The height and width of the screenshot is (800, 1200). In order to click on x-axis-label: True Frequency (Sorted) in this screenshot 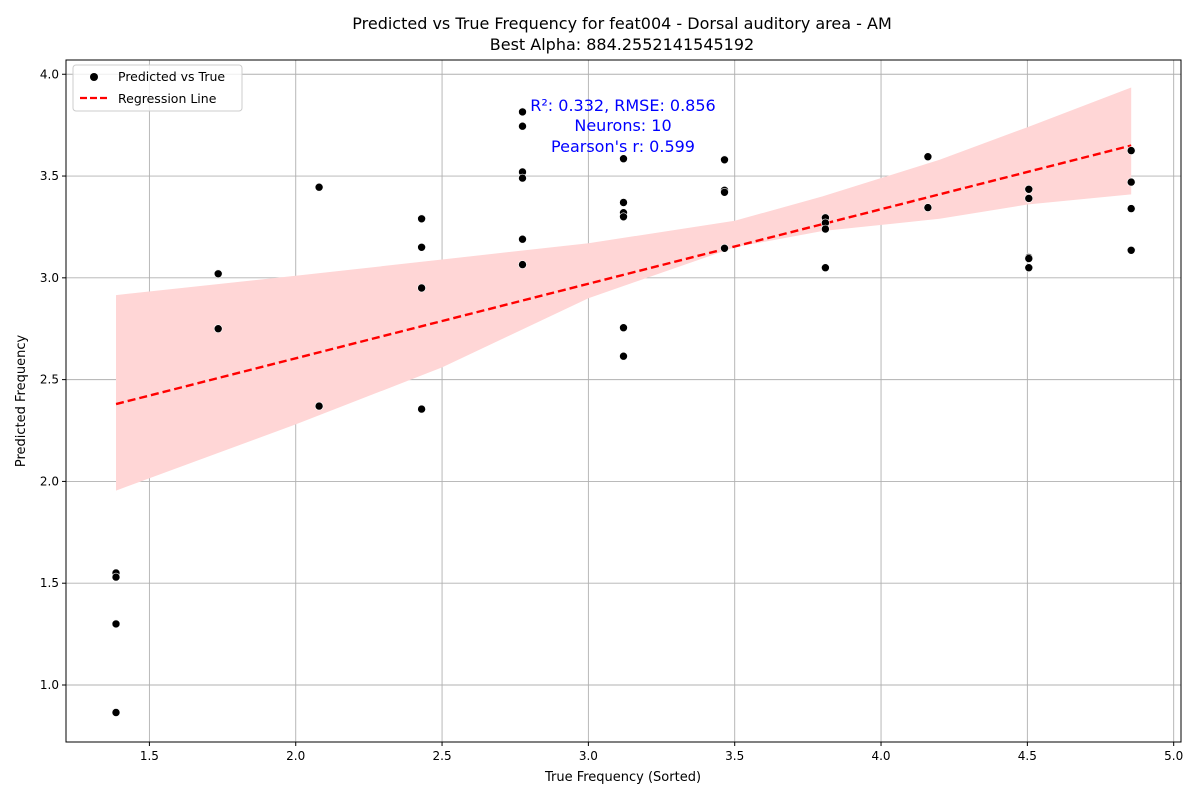, I will do `click(622, 777)`.